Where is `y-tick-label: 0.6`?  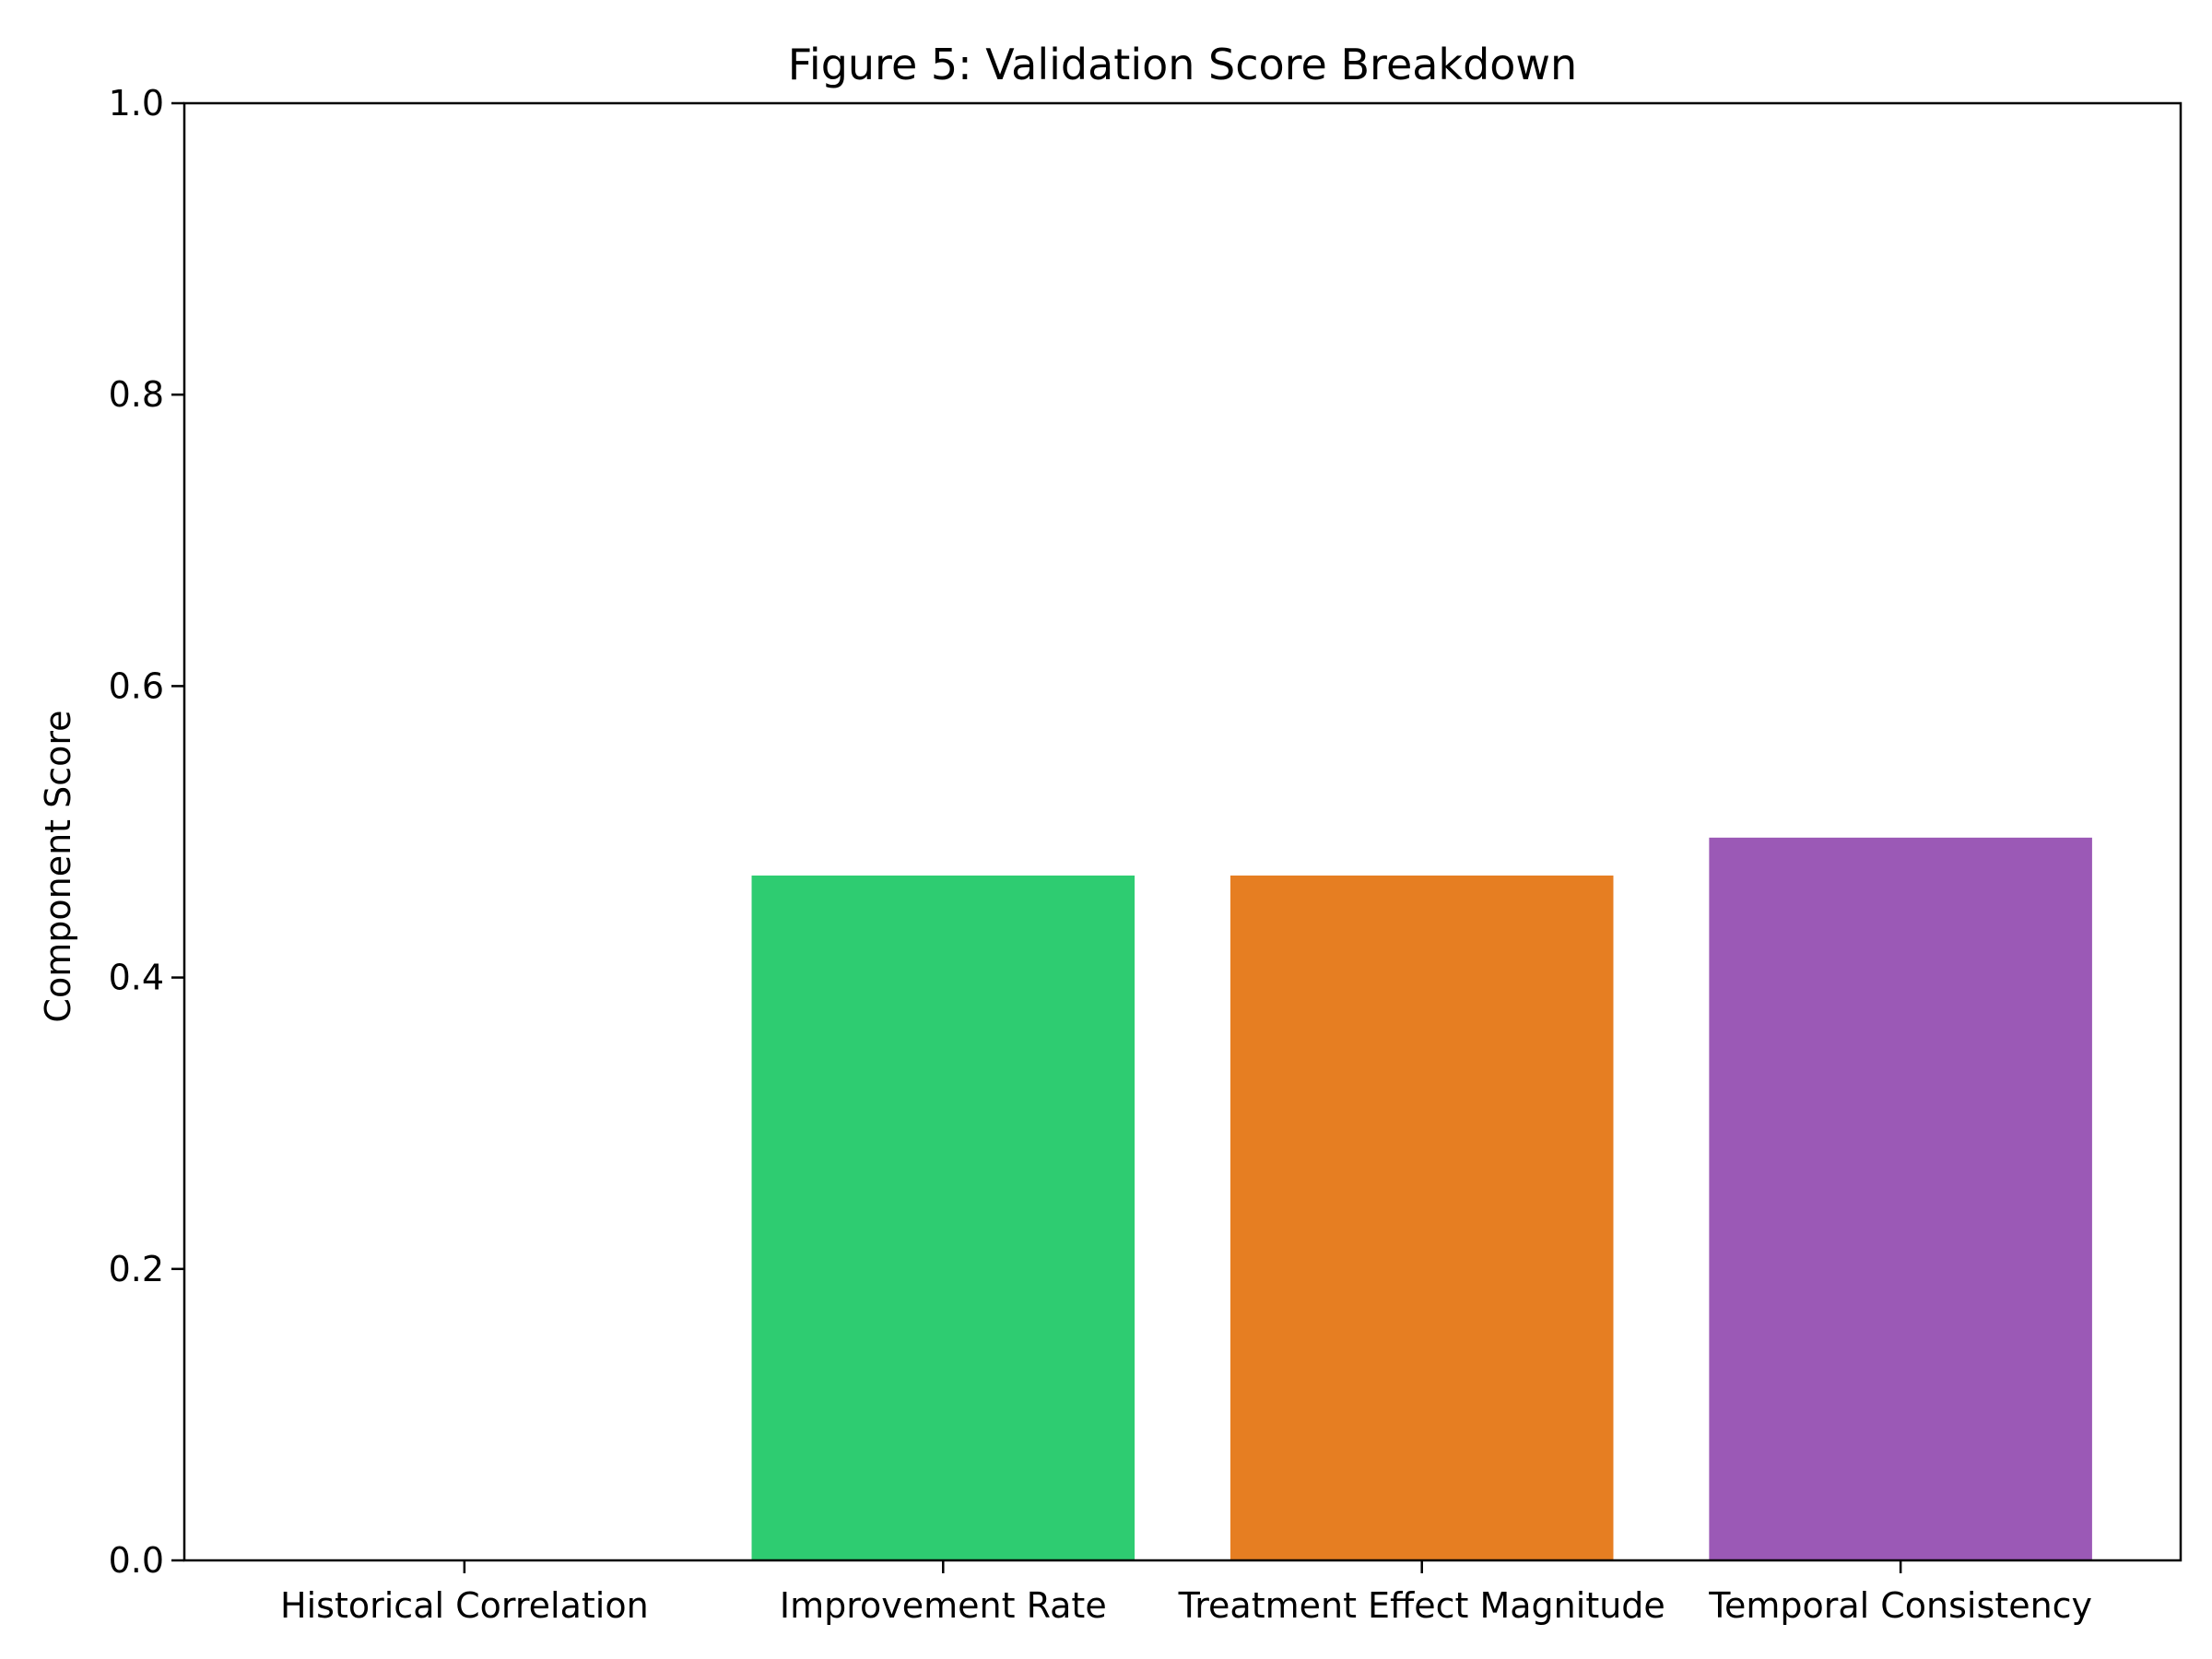
y-tick-label: 0.6 is located at coordinates (136, 685).